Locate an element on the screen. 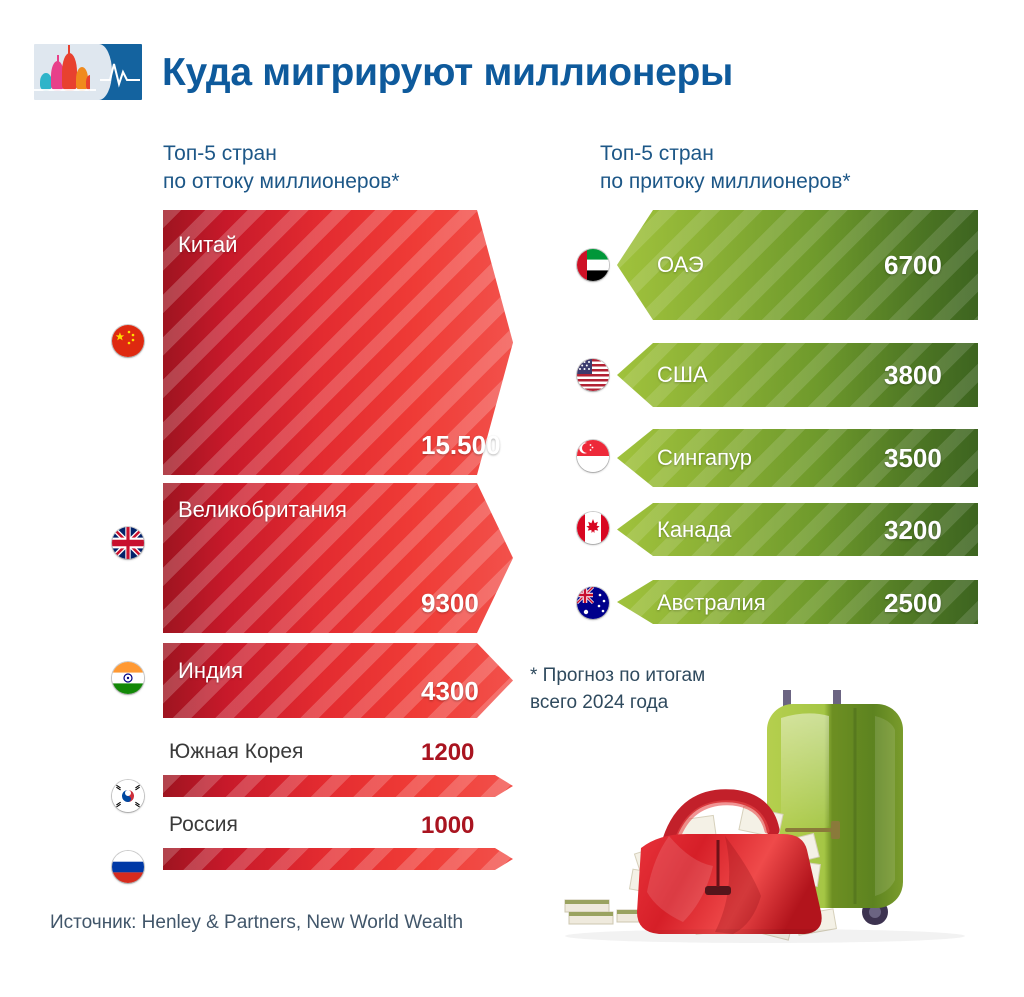 The image size is (1024, 997). pulse-icon is located at coordinates (120, 75).